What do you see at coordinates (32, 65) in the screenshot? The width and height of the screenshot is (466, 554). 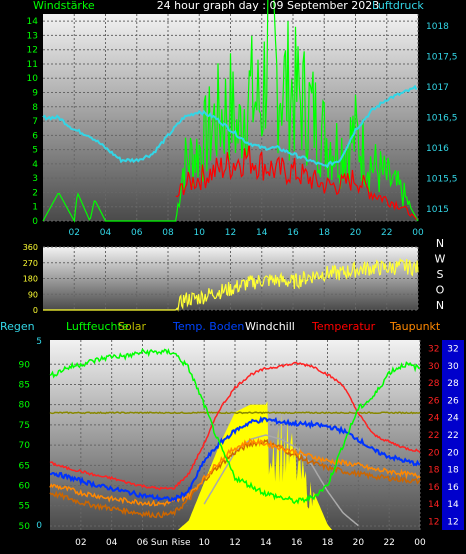 I see `y-left-tick-label: 11` at bounding box center [32, 65].